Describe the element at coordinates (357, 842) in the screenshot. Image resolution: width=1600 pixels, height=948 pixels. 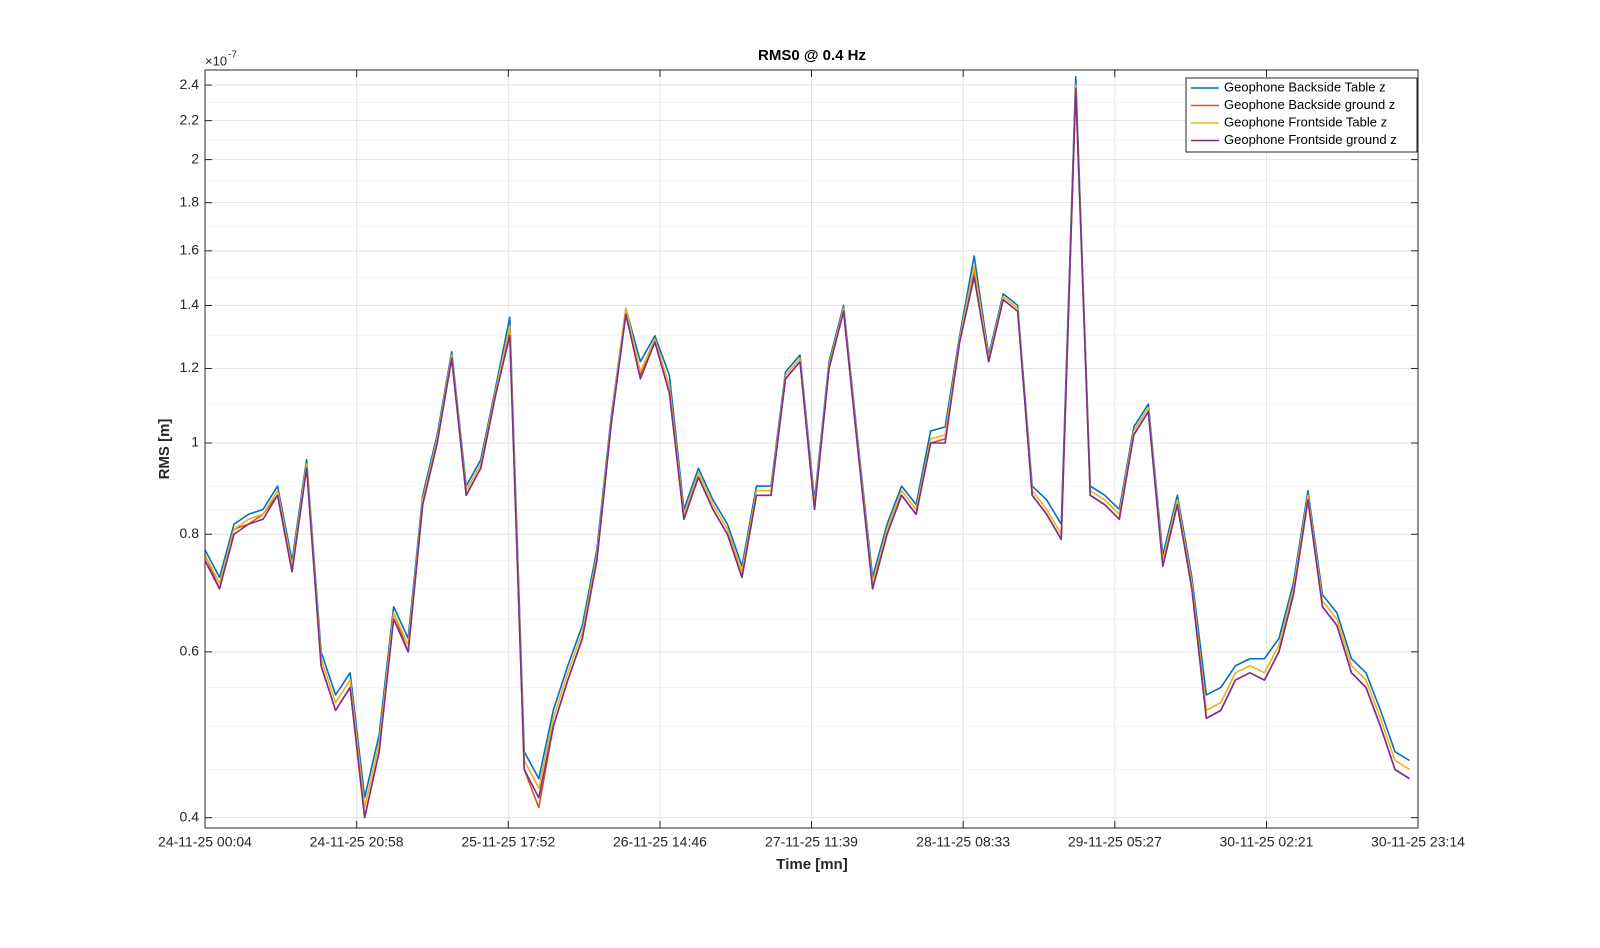
I see `x-tick-label: 24-11-25 20:58` at that location.